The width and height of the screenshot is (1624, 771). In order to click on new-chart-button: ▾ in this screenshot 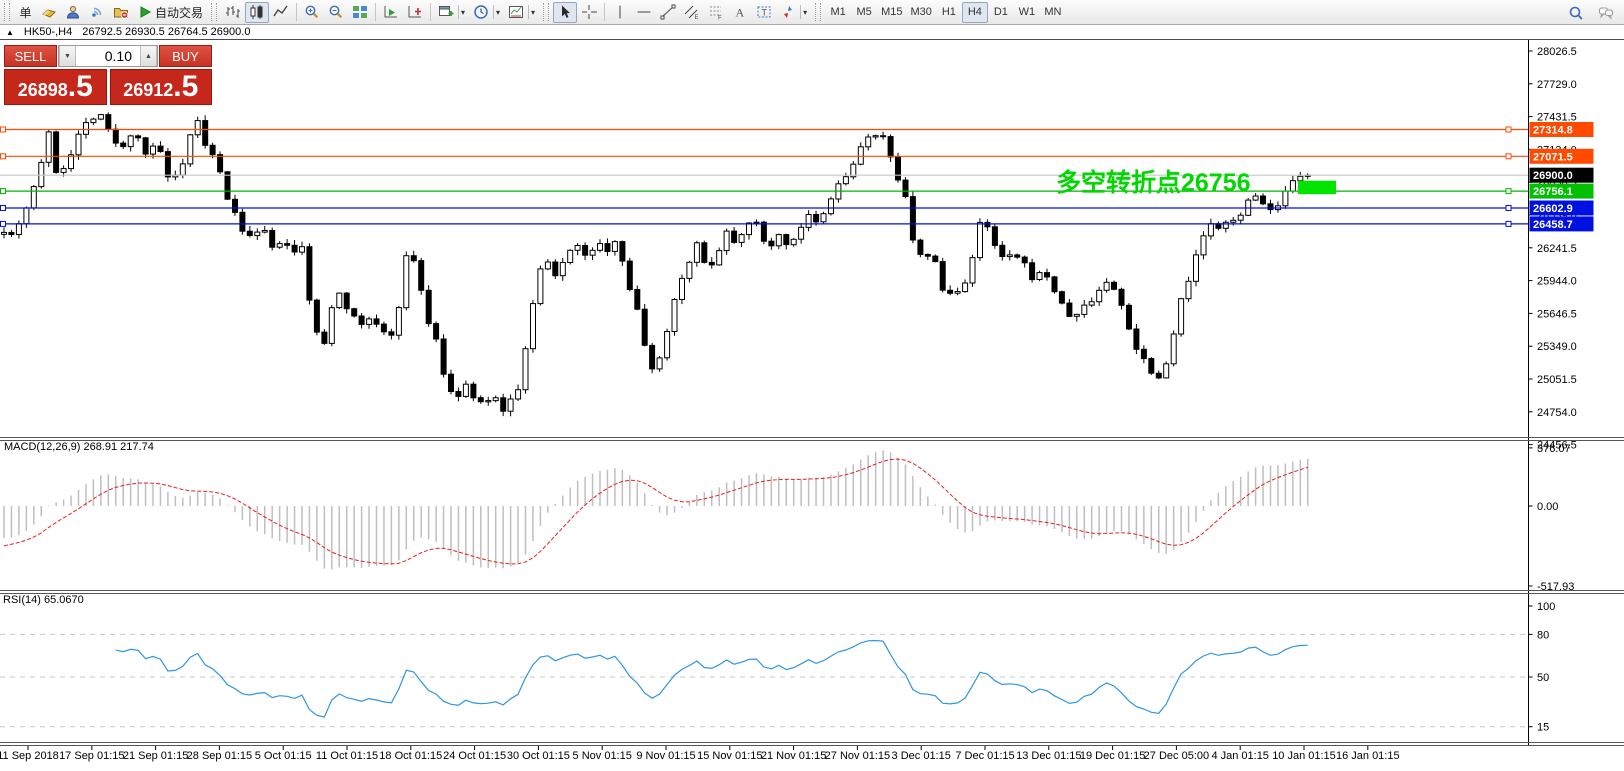, I will do `click(451, 12)`.